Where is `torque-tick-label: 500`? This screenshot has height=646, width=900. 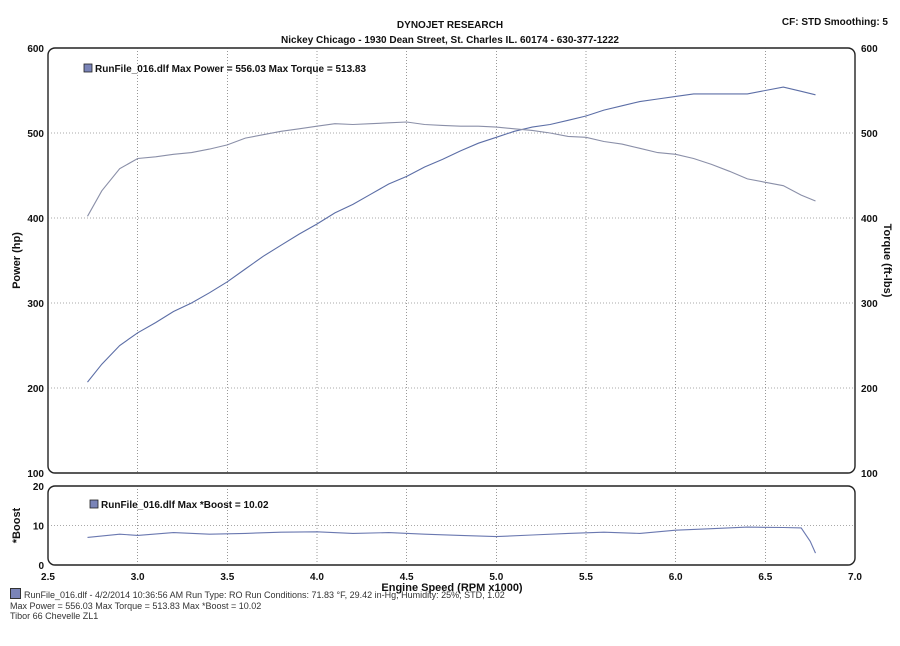 torque-tick-label: 500 is located at coordinates (869, 134).